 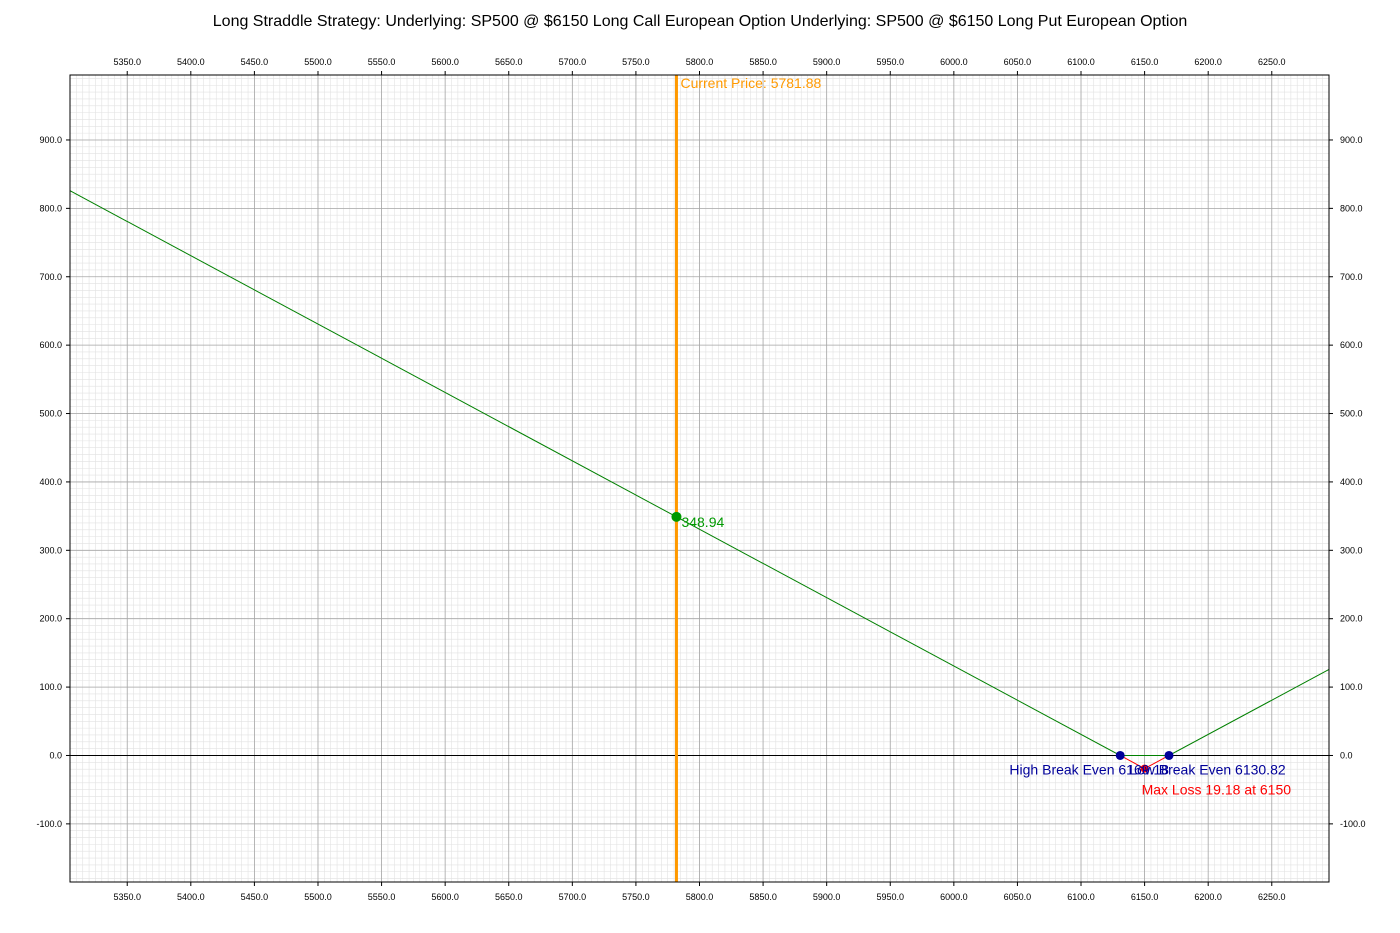 I want to click on x-tick-label-bottom: 5400.0, so click(x=191, y=897).